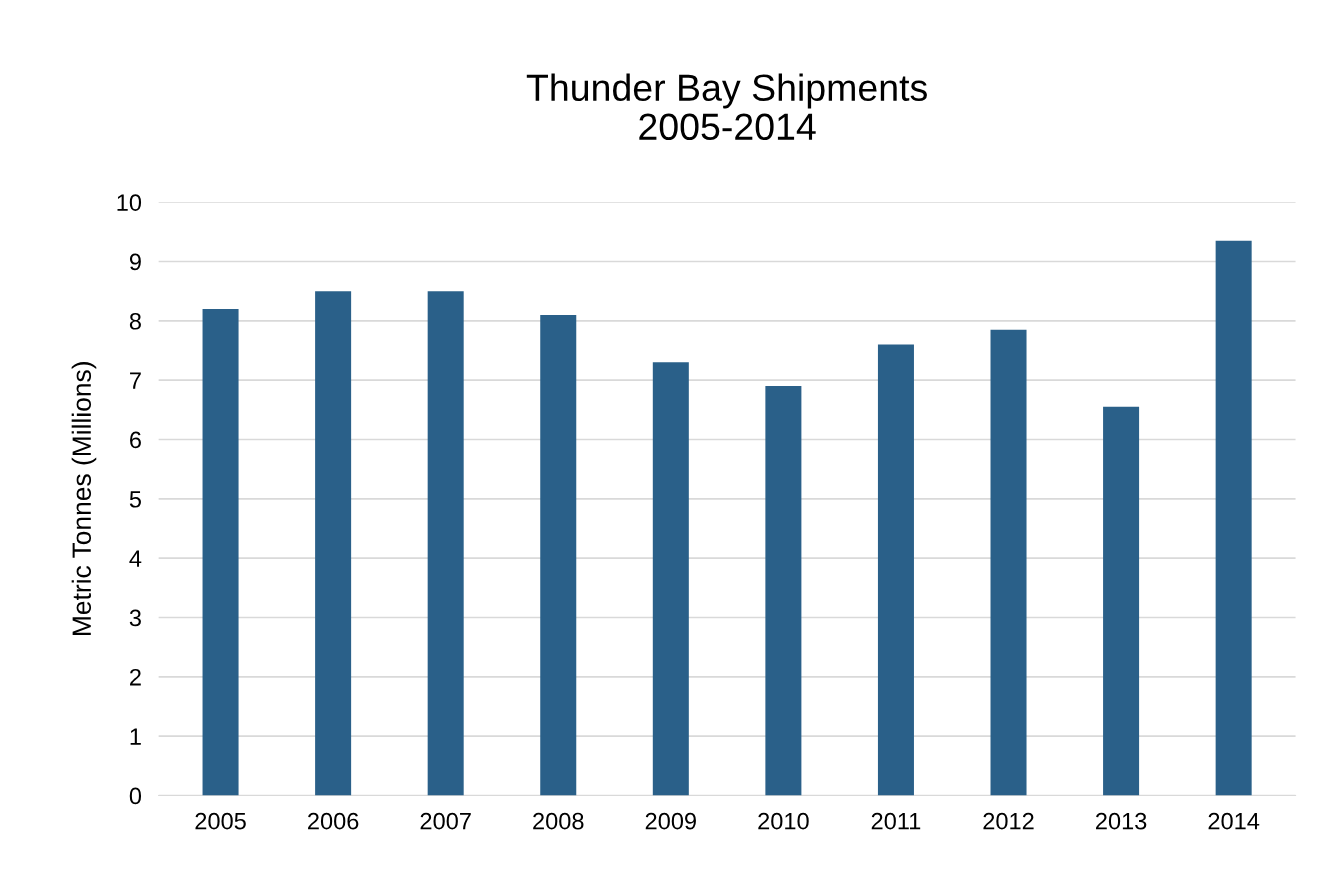  What do you see at coordinates (135, 321) in the screenshot?
I see `y-tick-label: 8` at bounding box center [135, 321].